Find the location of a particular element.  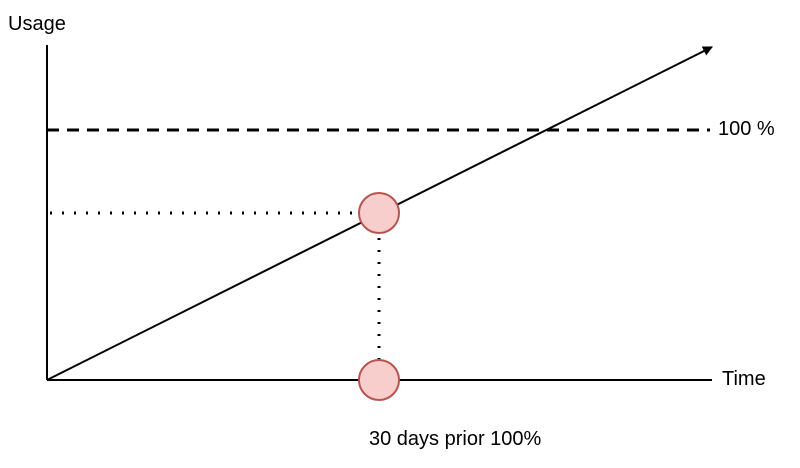

marker-on-time-axis is located at coordinates (379, 380).